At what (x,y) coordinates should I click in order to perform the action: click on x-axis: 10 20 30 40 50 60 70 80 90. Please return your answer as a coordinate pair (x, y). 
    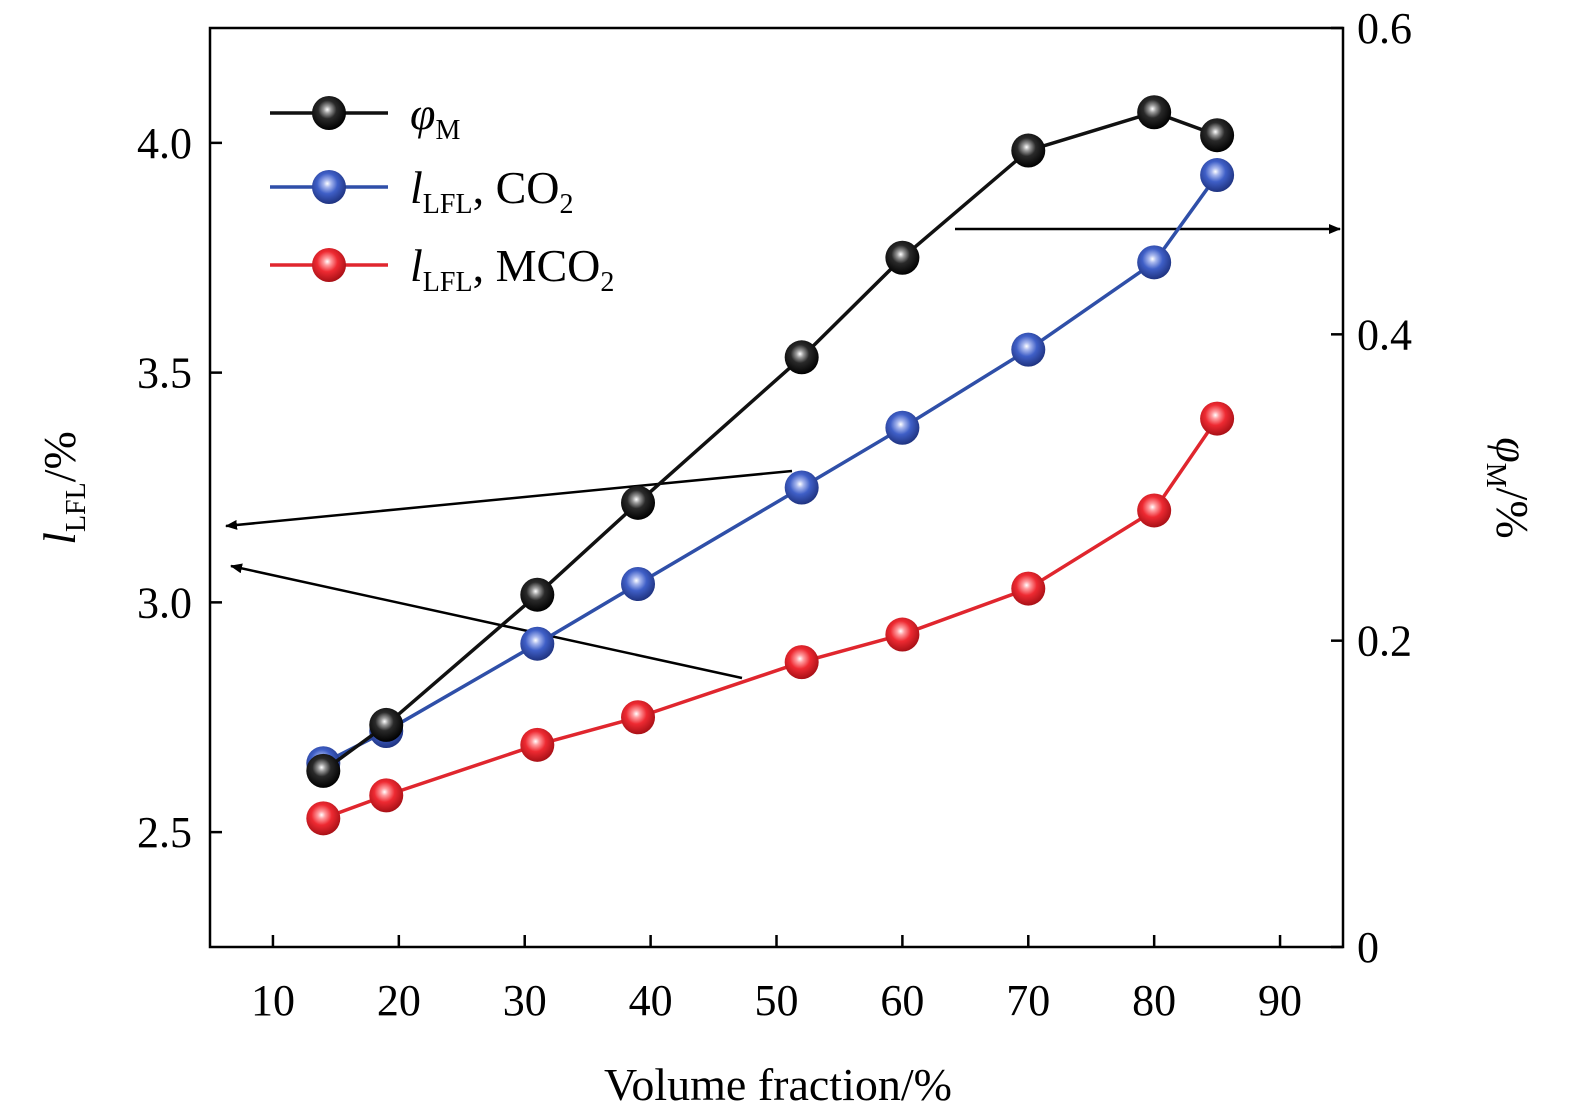
    Looking at the image, I should click on (776, 980).